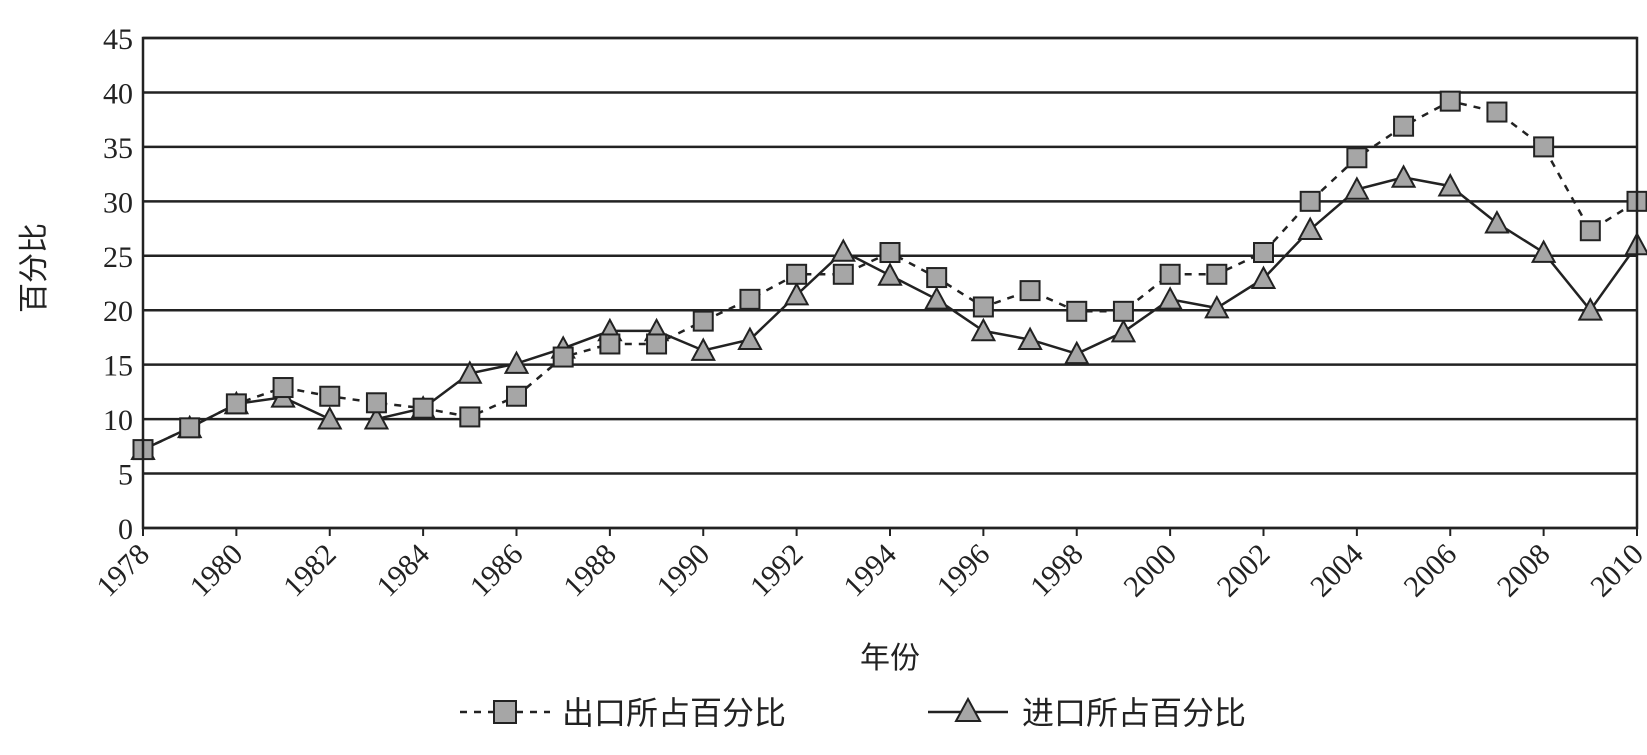  I want to click on legend-export-label: 出口所占百分比, so click(674, 713).